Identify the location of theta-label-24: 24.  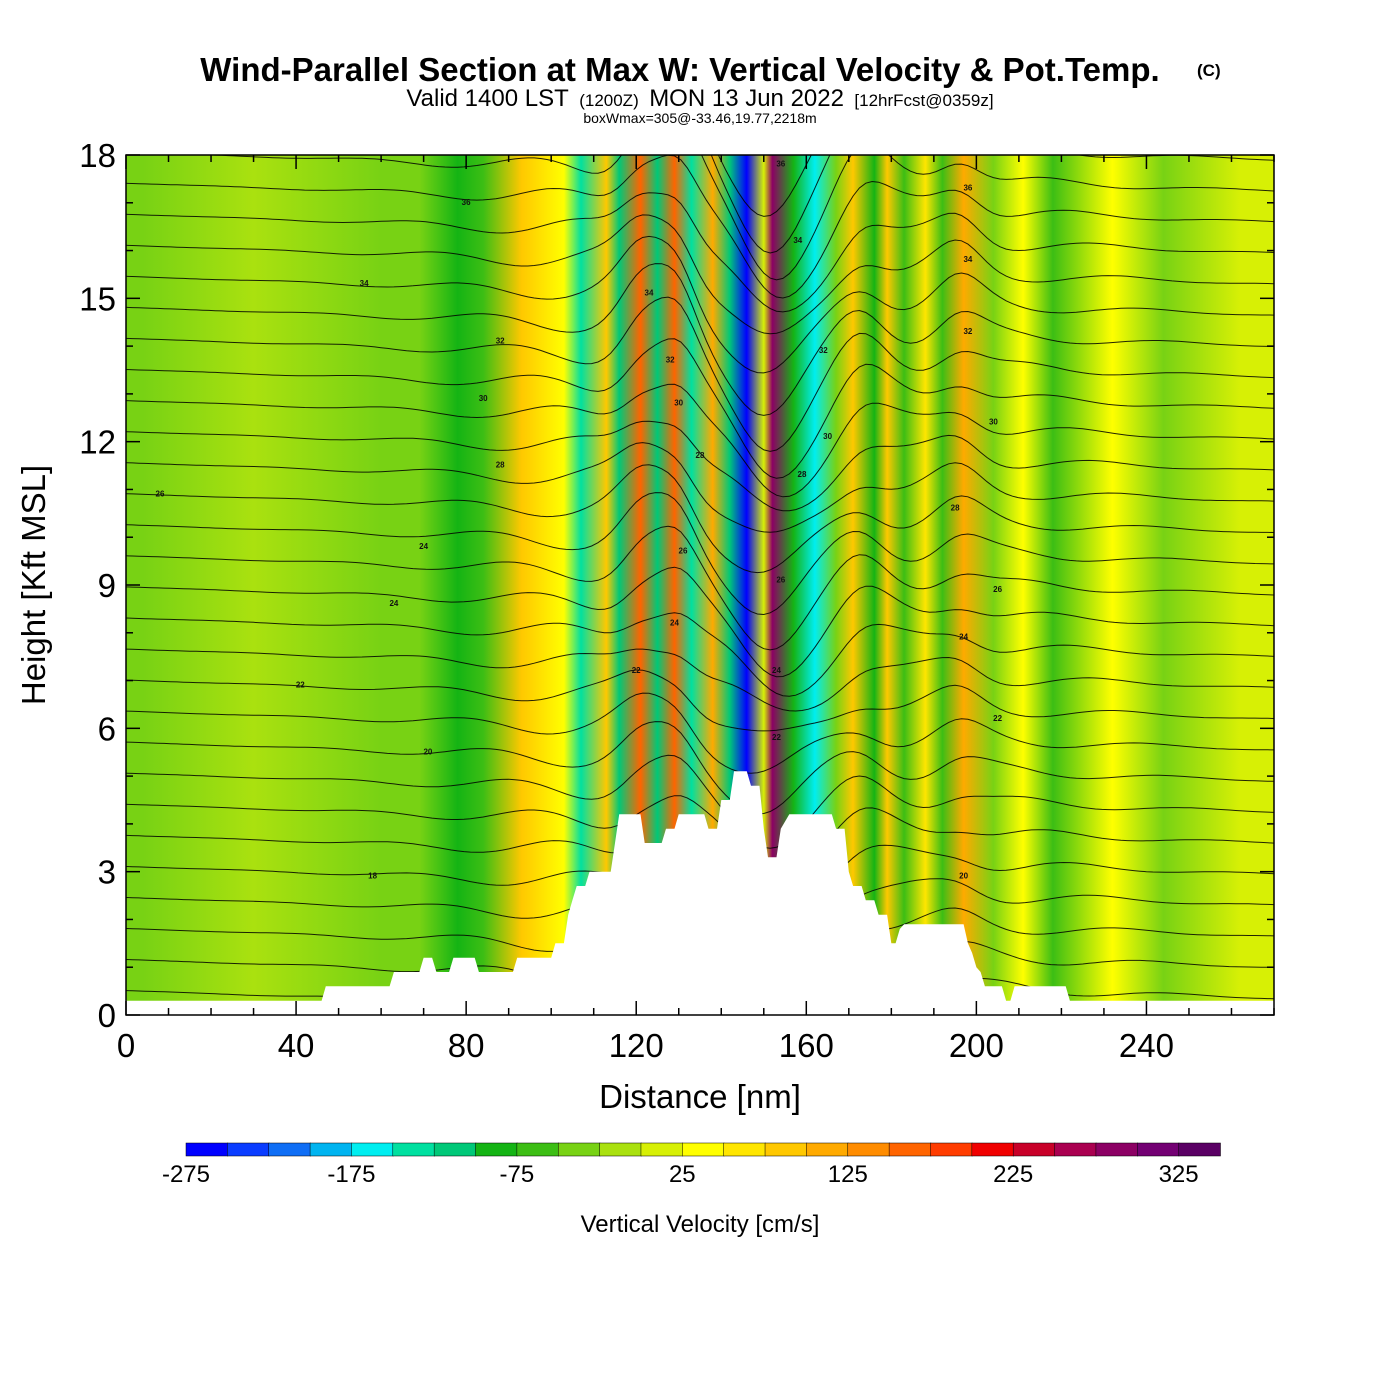
(776, 670).